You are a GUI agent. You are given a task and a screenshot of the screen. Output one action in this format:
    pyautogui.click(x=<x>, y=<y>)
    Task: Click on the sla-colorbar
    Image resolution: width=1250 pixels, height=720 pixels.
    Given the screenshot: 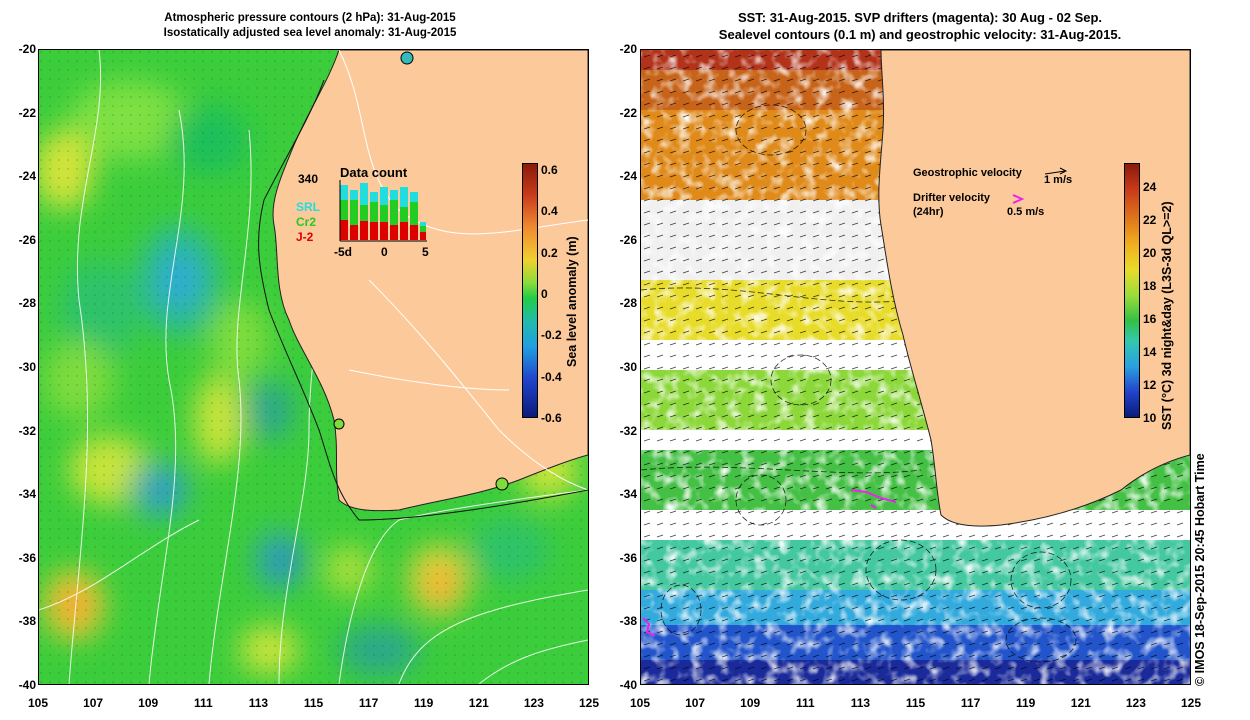 What is the action you would take?
    pyautogui.click(x=530, y=290)
    